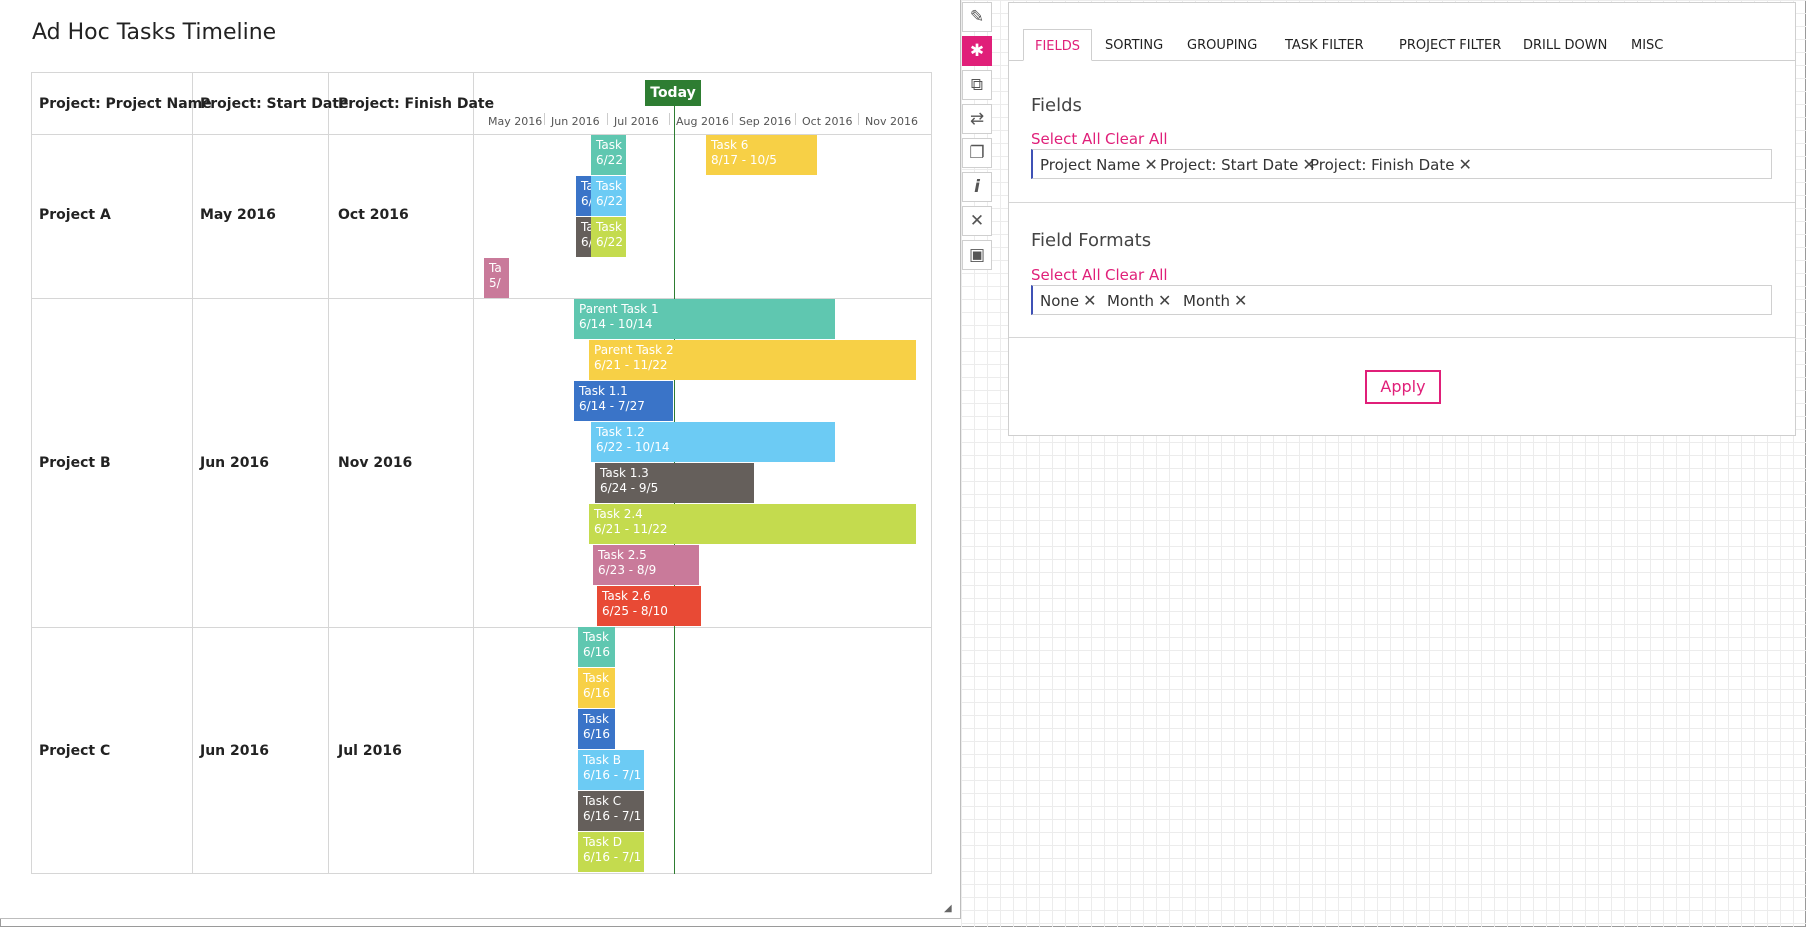  What do you see at coordinates (1066, 139) in the screenshot?
I see `fields-select-all-link: Select All` at bounding box center [1066, 139].